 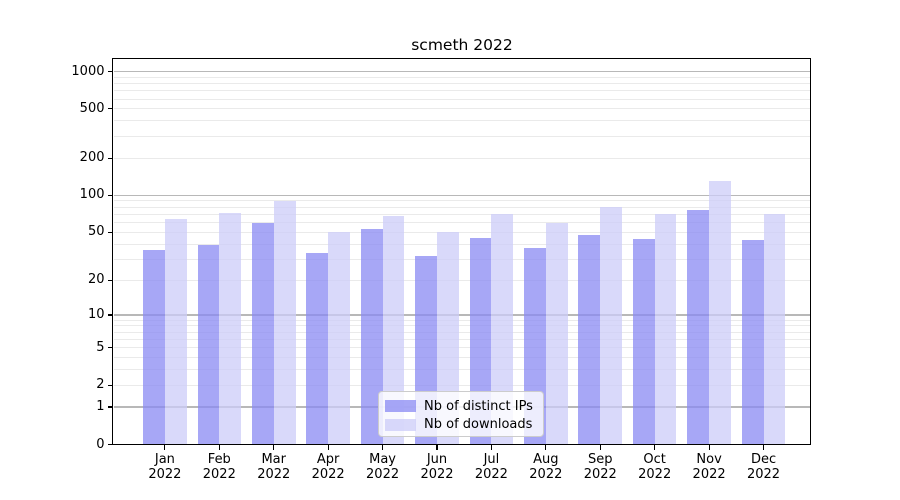 What do you see at coordinates (96, 232) in the screenshot?
I see `y-tick-label: 50` at bounding box center [96, 232].